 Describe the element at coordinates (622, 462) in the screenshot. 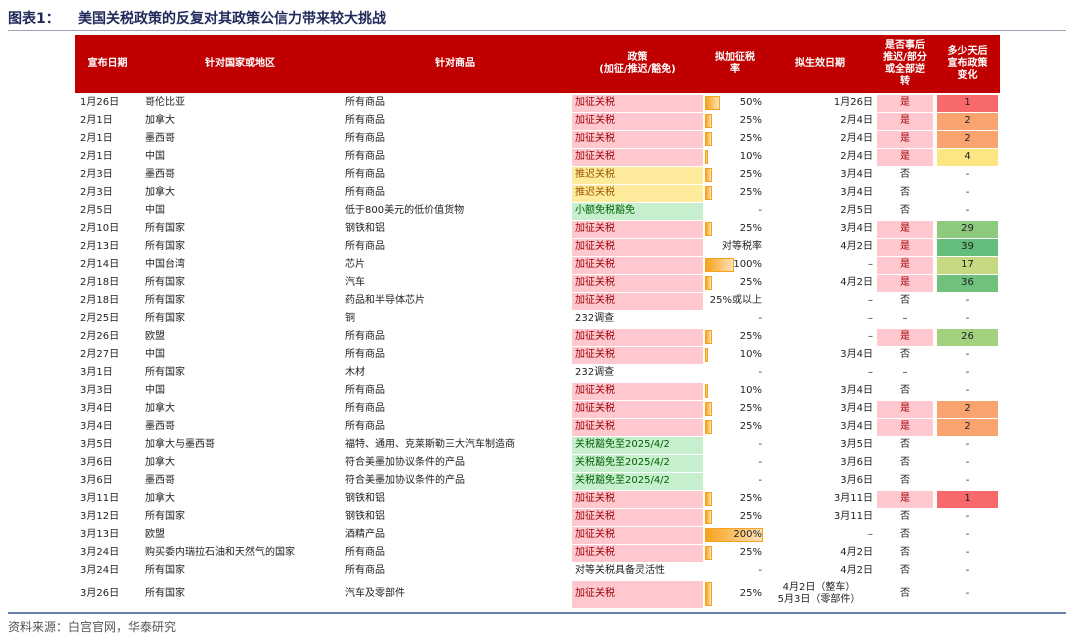

I see `policy-cell: 关税豁免至2025/4/2` at that location.